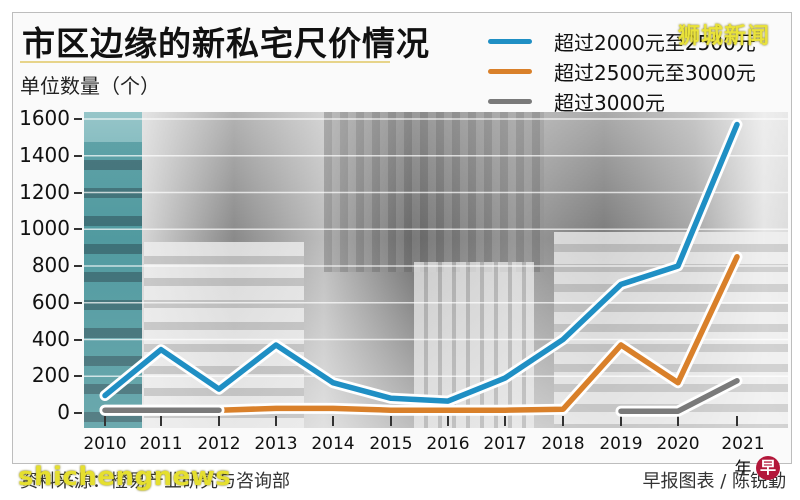 This screenshot has width=800, height=500. I want to click on x-tick-label: 2017, so click(505, 444).